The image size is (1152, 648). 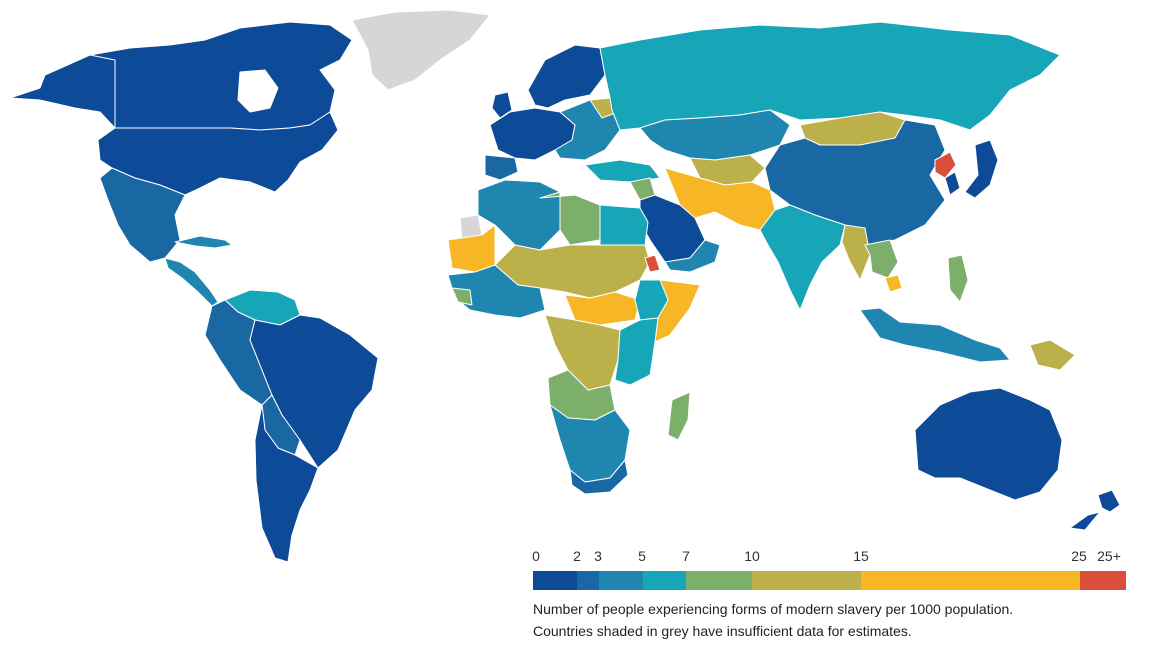 I want to click on region-sahel, so click(x=572, y=271).